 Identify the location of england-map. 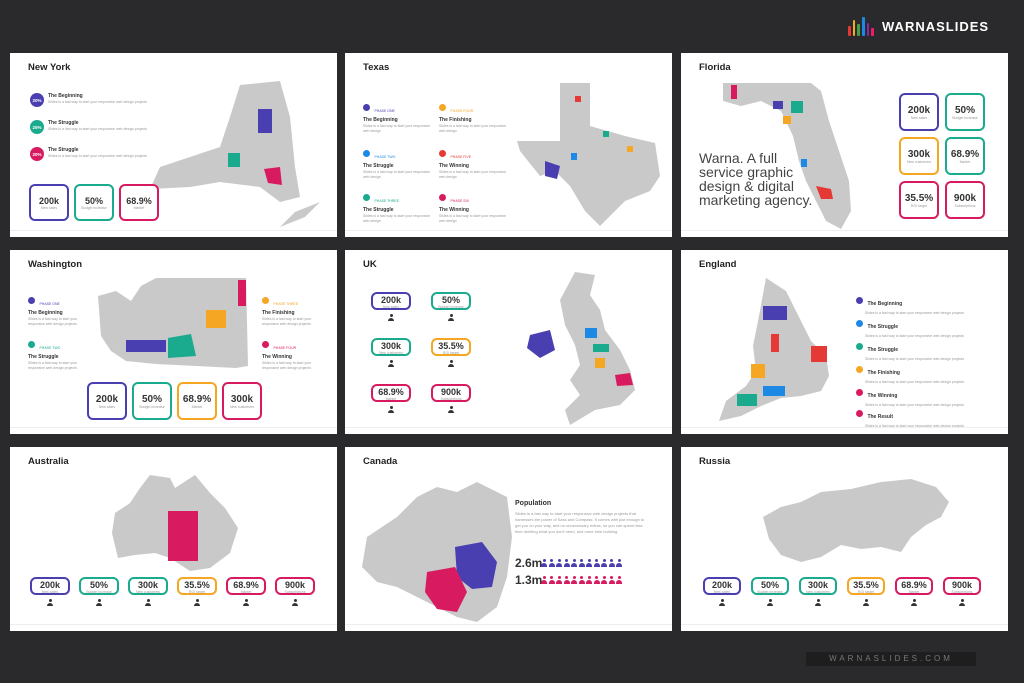
(774, 349).